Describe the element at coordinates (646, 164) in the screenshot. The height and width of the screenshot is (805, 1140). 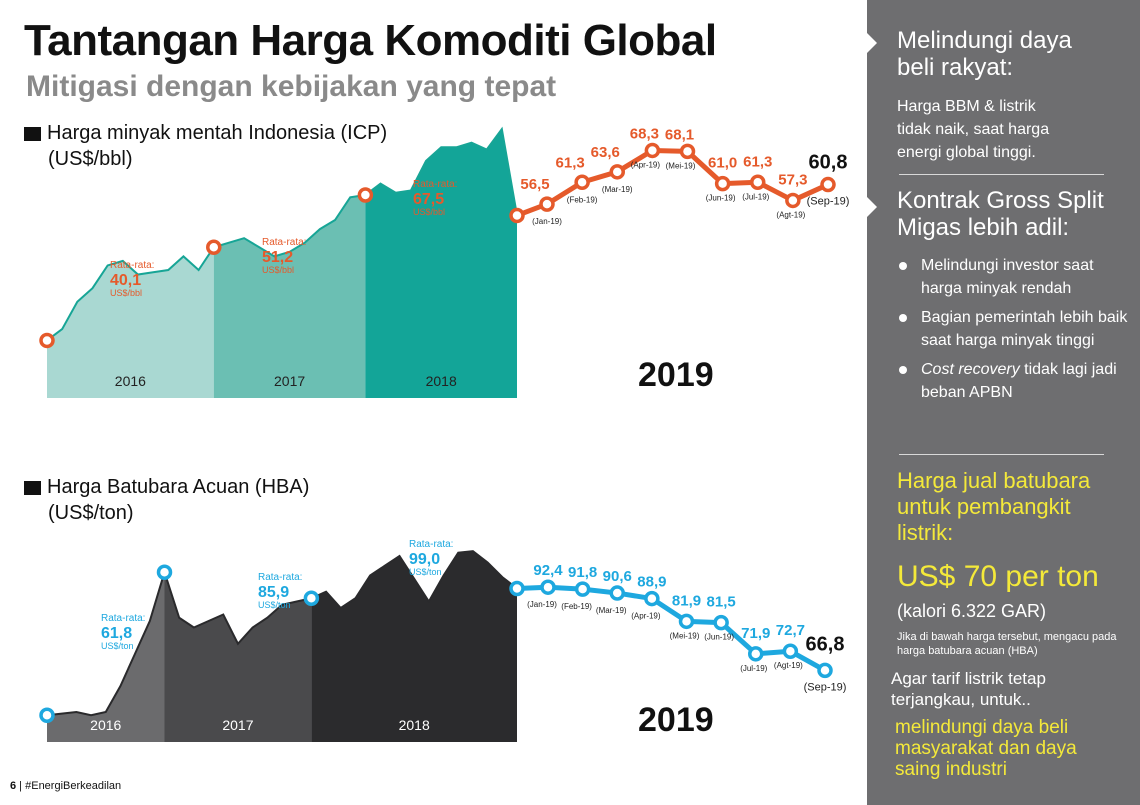
I see `month-label: (Apr-19)` at that location.